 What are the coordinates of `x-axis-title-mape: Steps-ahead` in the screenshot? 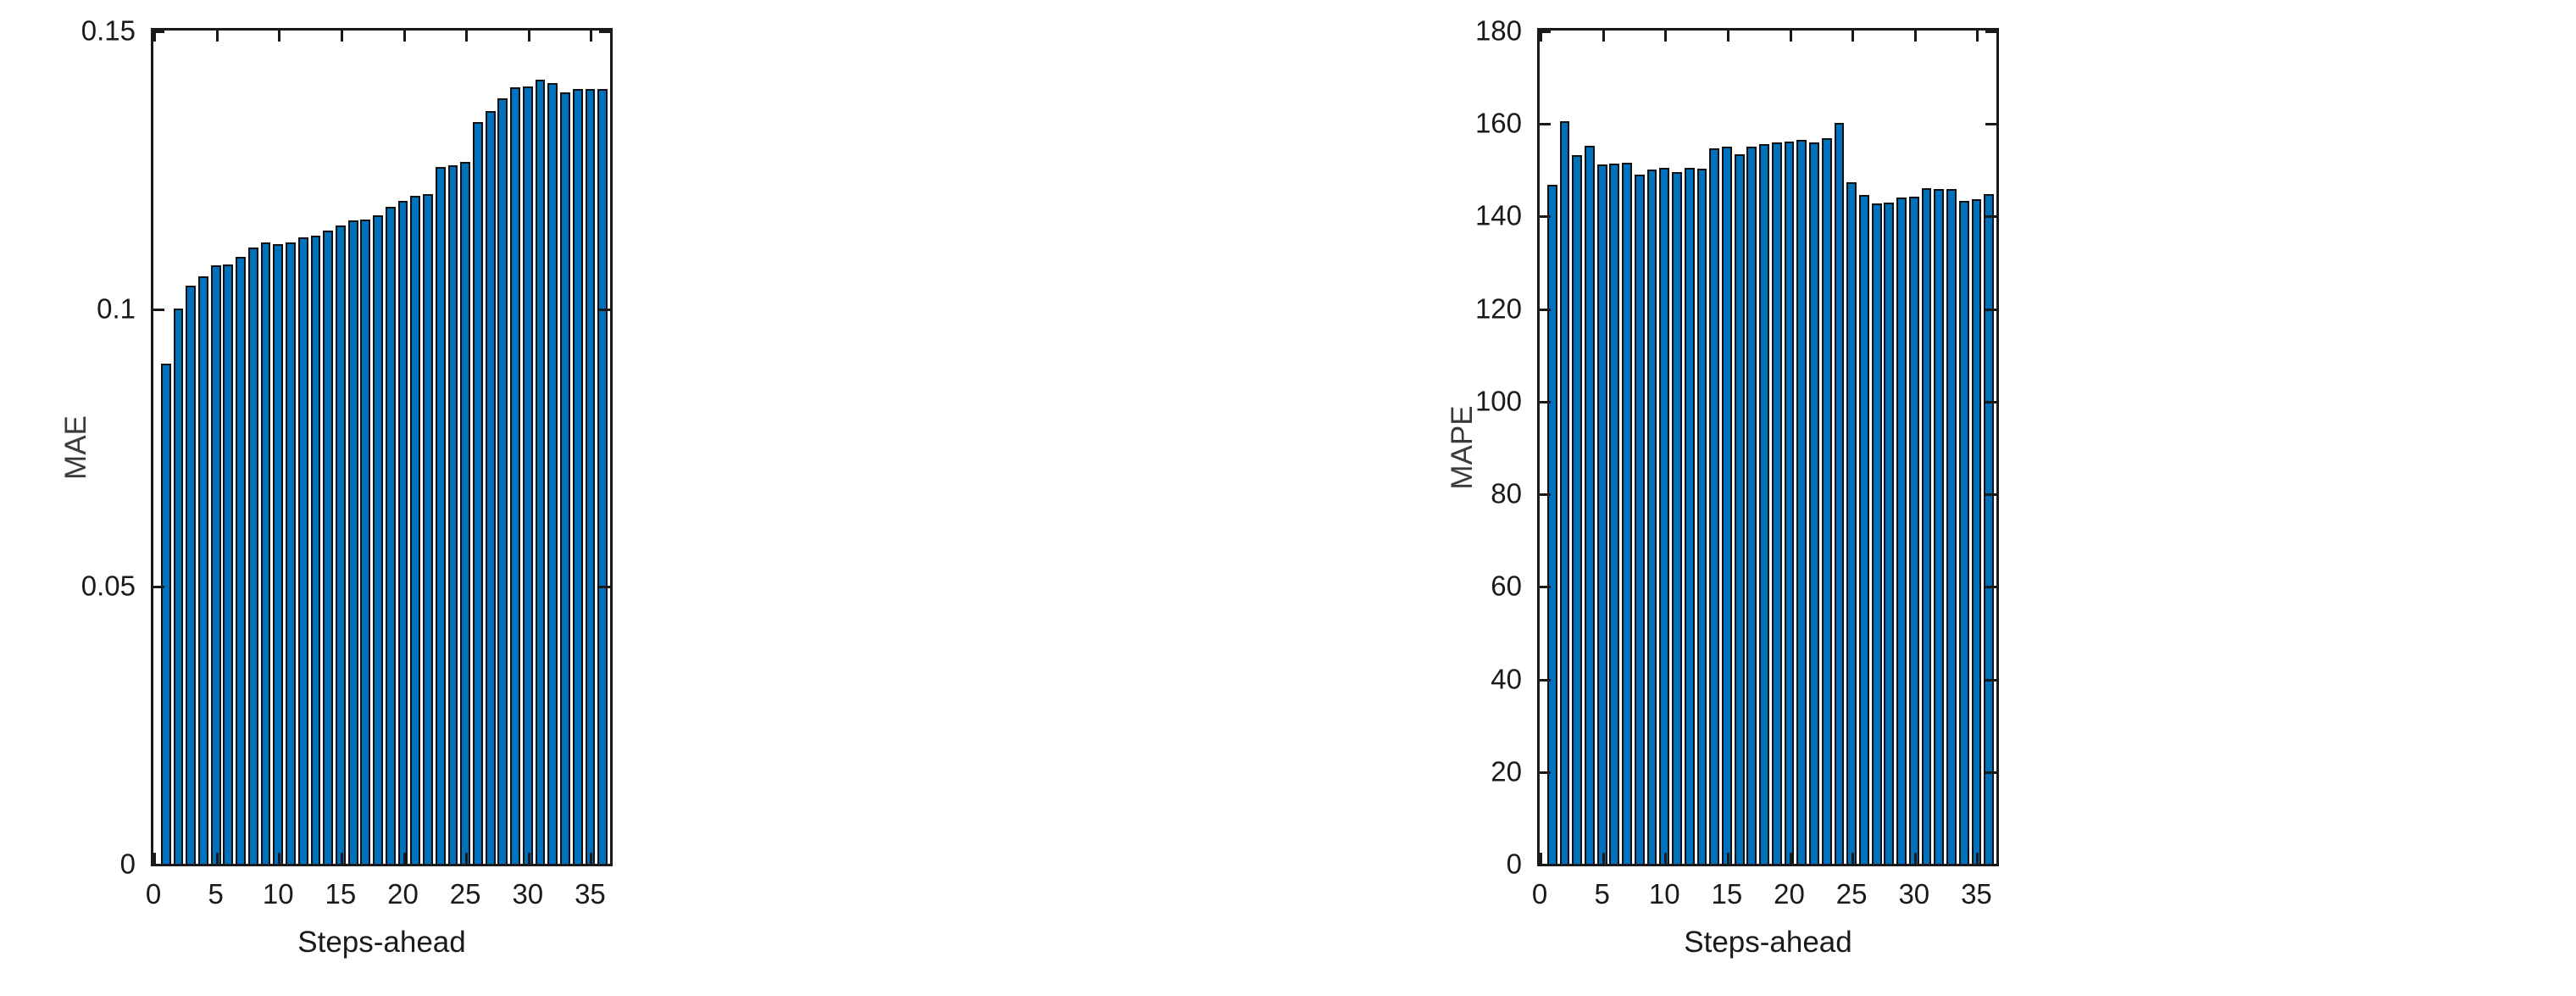 It's located at (1768, 942).